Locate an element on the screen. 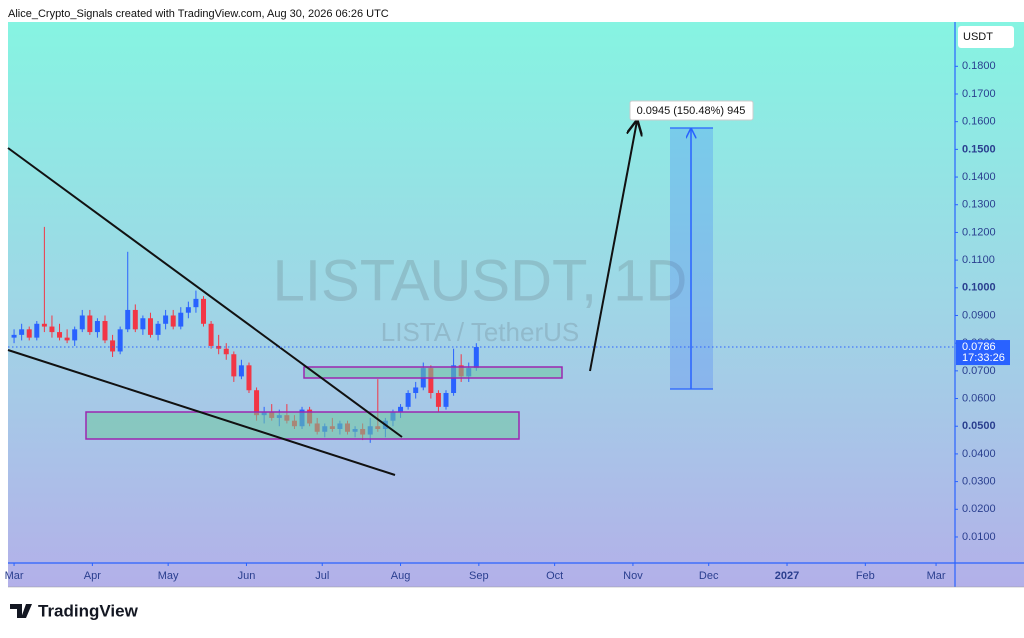  currency-label: USDT is located at coordinates (978, 37).